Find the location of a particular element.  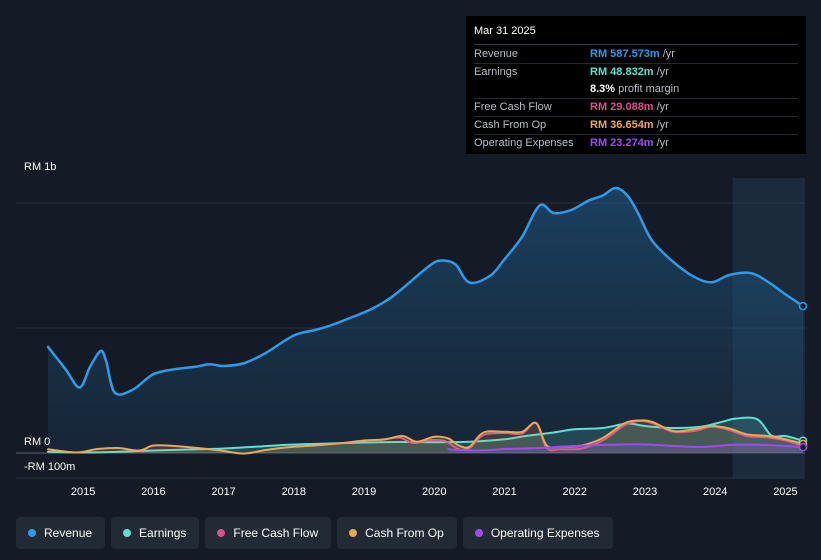

series-endpoints is located at coordinates (803, 376).